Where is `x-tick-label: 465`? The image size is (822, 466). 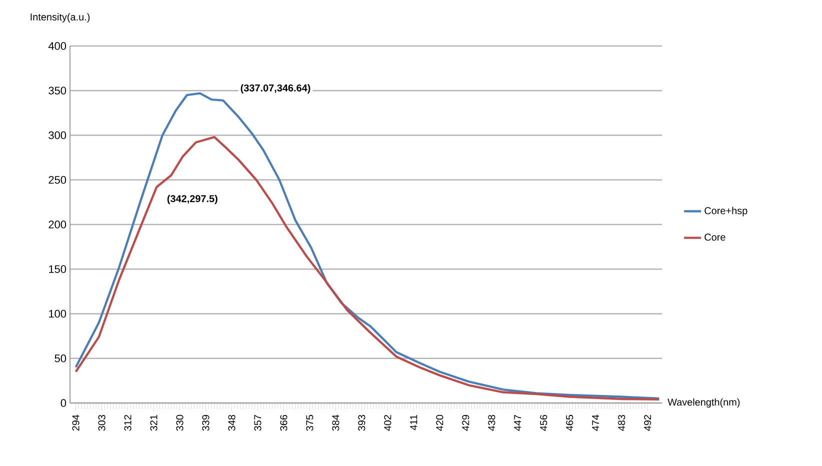 x-tick-label: 465 is located at coordinates (570, 422).